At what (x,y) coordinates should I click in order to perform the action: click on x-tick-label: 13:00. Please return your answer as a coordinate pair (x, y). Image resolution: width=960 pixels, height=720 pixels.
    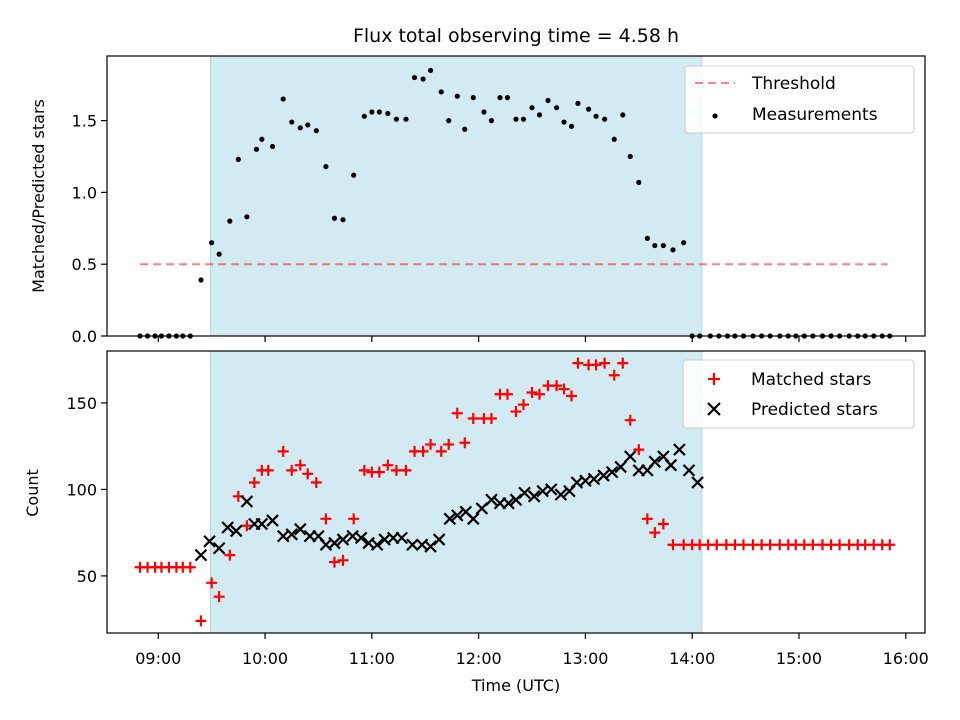
    Looking at the image, I should click on (585, 658).